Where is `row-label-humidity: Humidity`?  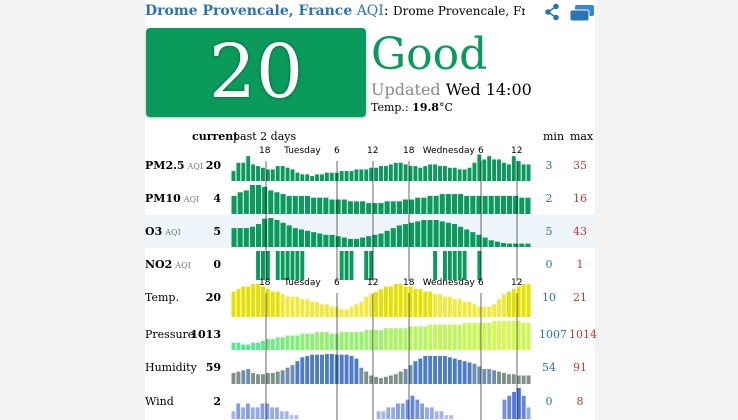
row-label-humidity: Humidity is located at coordinates (171, 367).